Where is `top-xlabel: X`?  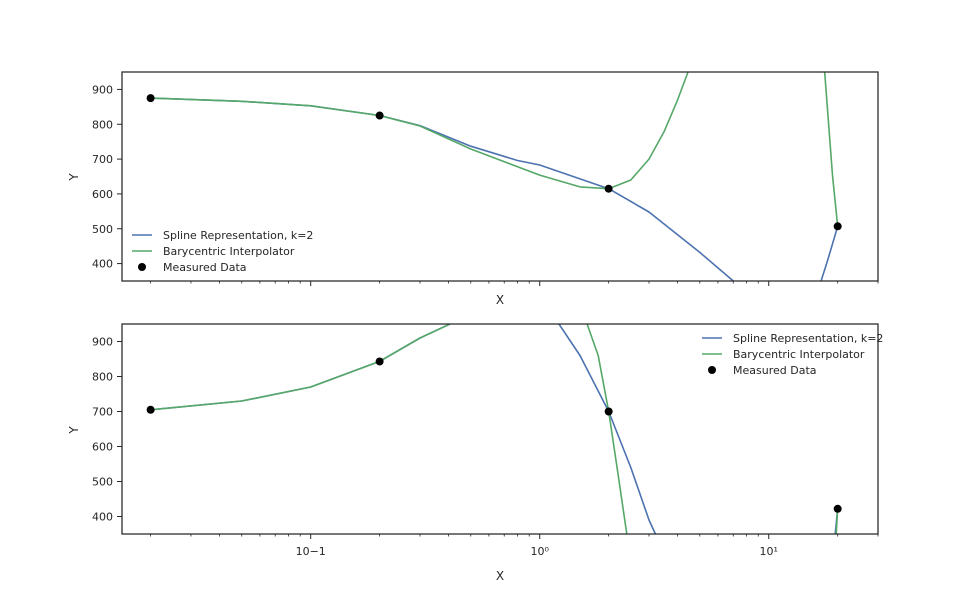 top-xlabel: X is located at coordinates (500, 300).